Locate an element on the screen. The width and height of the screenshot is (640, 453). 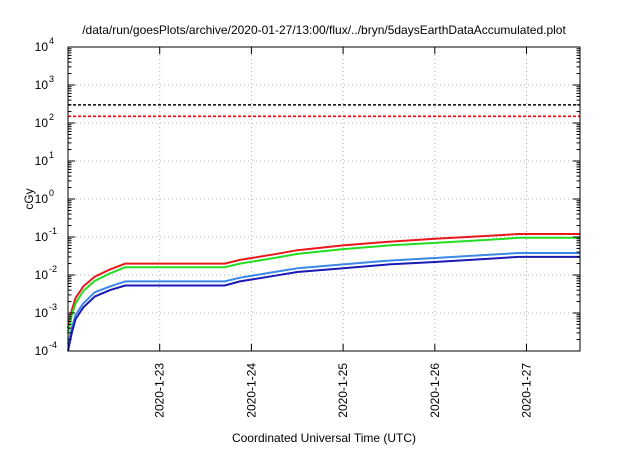
reference-lines is located at coordinates (324, 111).